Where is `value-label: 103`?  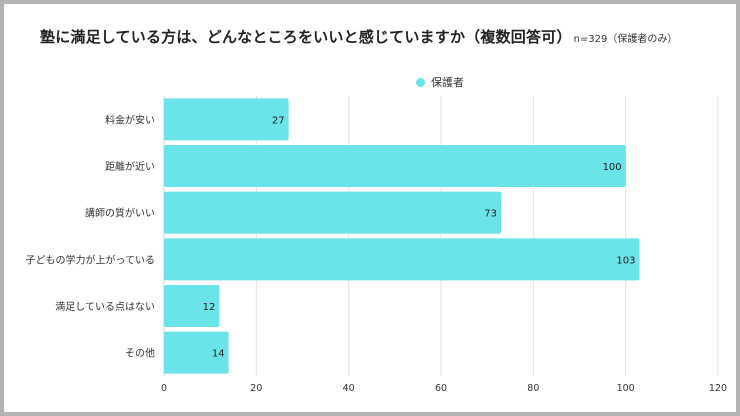
value-label: 103 is located at coordinates (625, 260).